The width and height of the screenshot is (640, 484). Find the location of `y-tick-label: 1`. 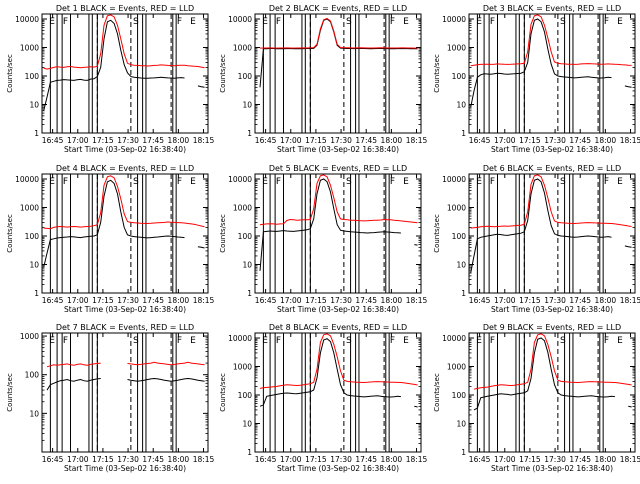

y-tick-label: 1 is located at coordinates (36, 293).